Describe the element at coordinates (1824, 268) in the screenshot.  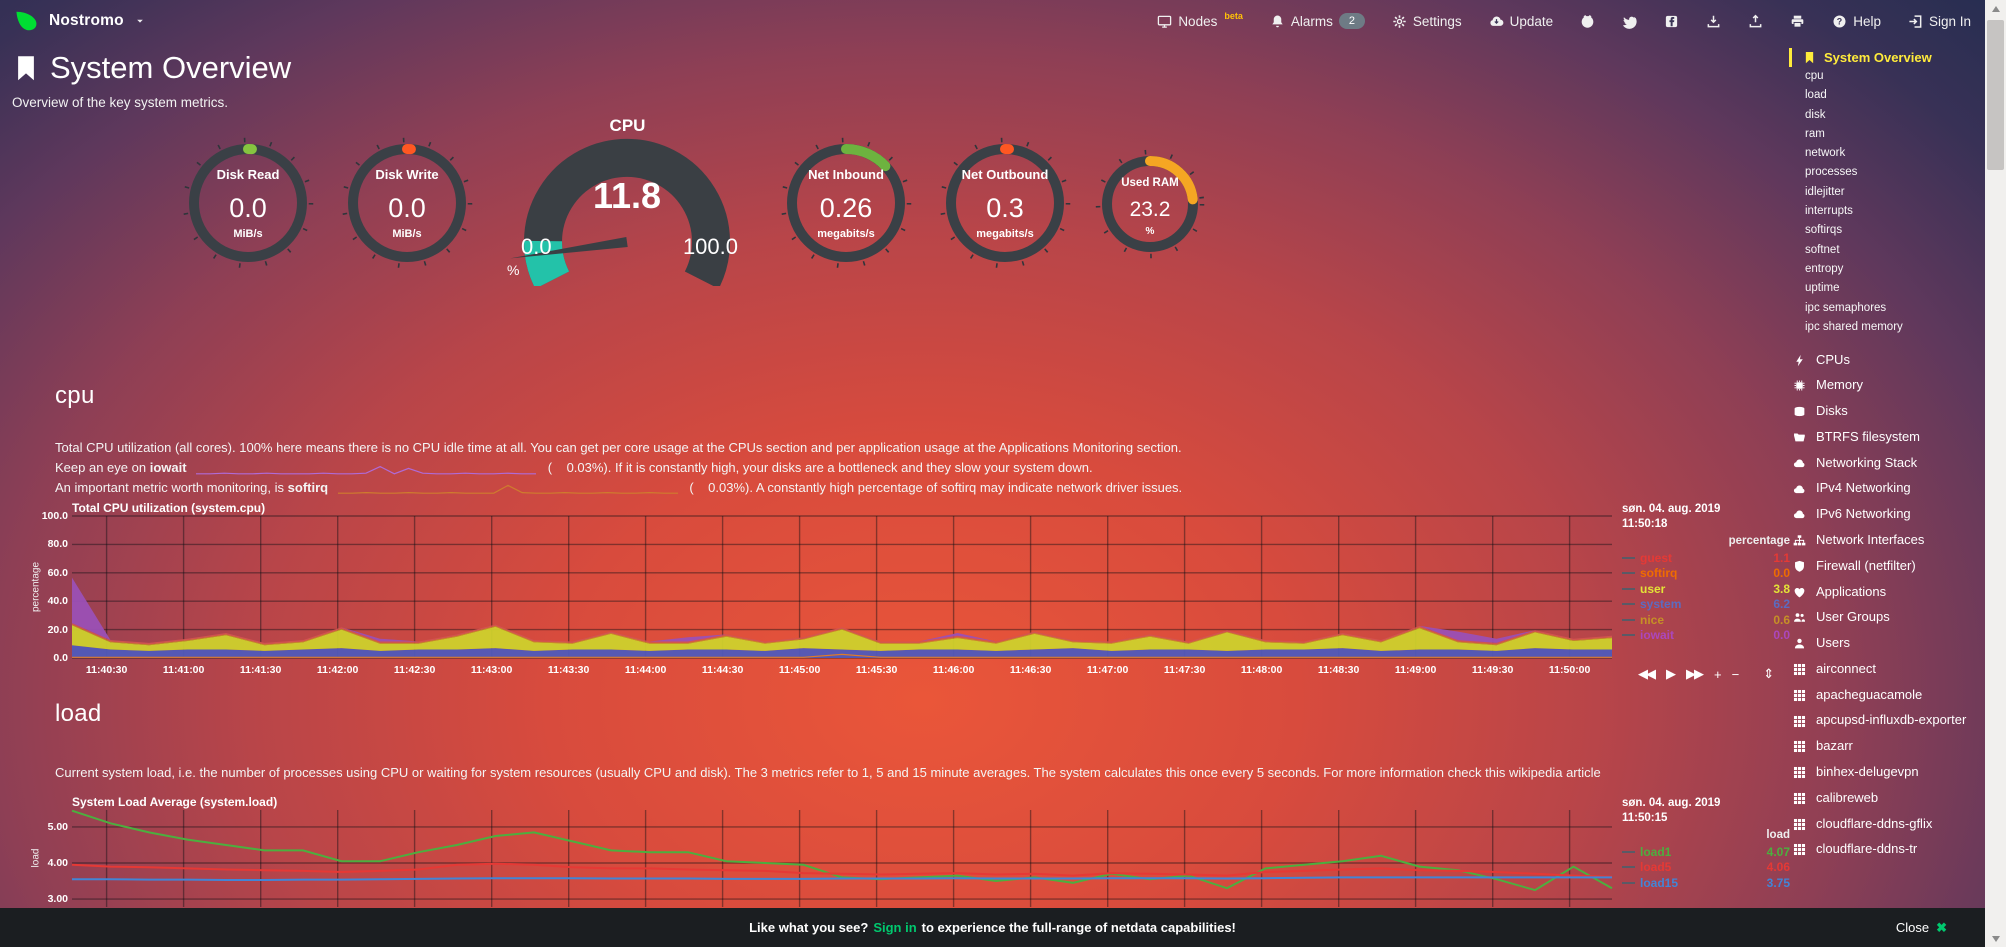
I see `sidebar-subitem-entropy: entropy` at that location.